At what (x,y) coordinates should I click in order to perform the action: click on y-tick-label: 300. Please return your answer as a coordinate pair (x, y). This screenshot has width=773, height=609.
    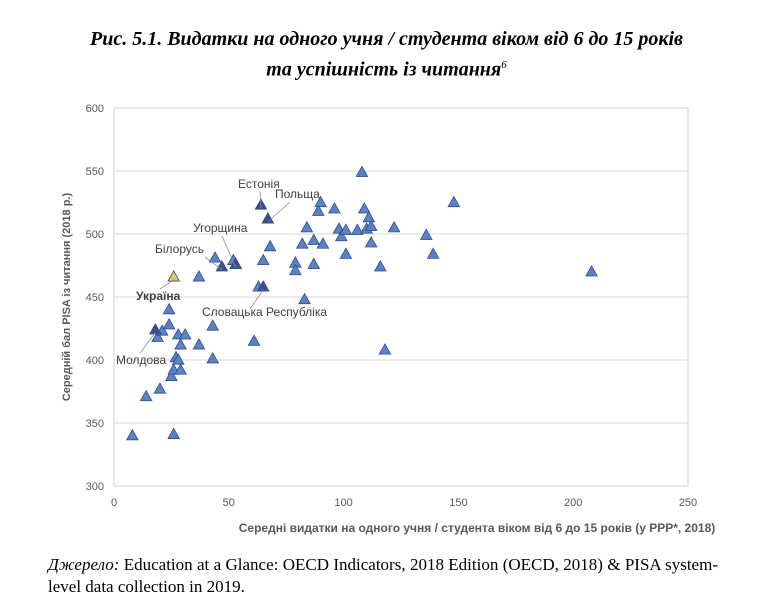
    Looking at the image, I should click on (95, 487).